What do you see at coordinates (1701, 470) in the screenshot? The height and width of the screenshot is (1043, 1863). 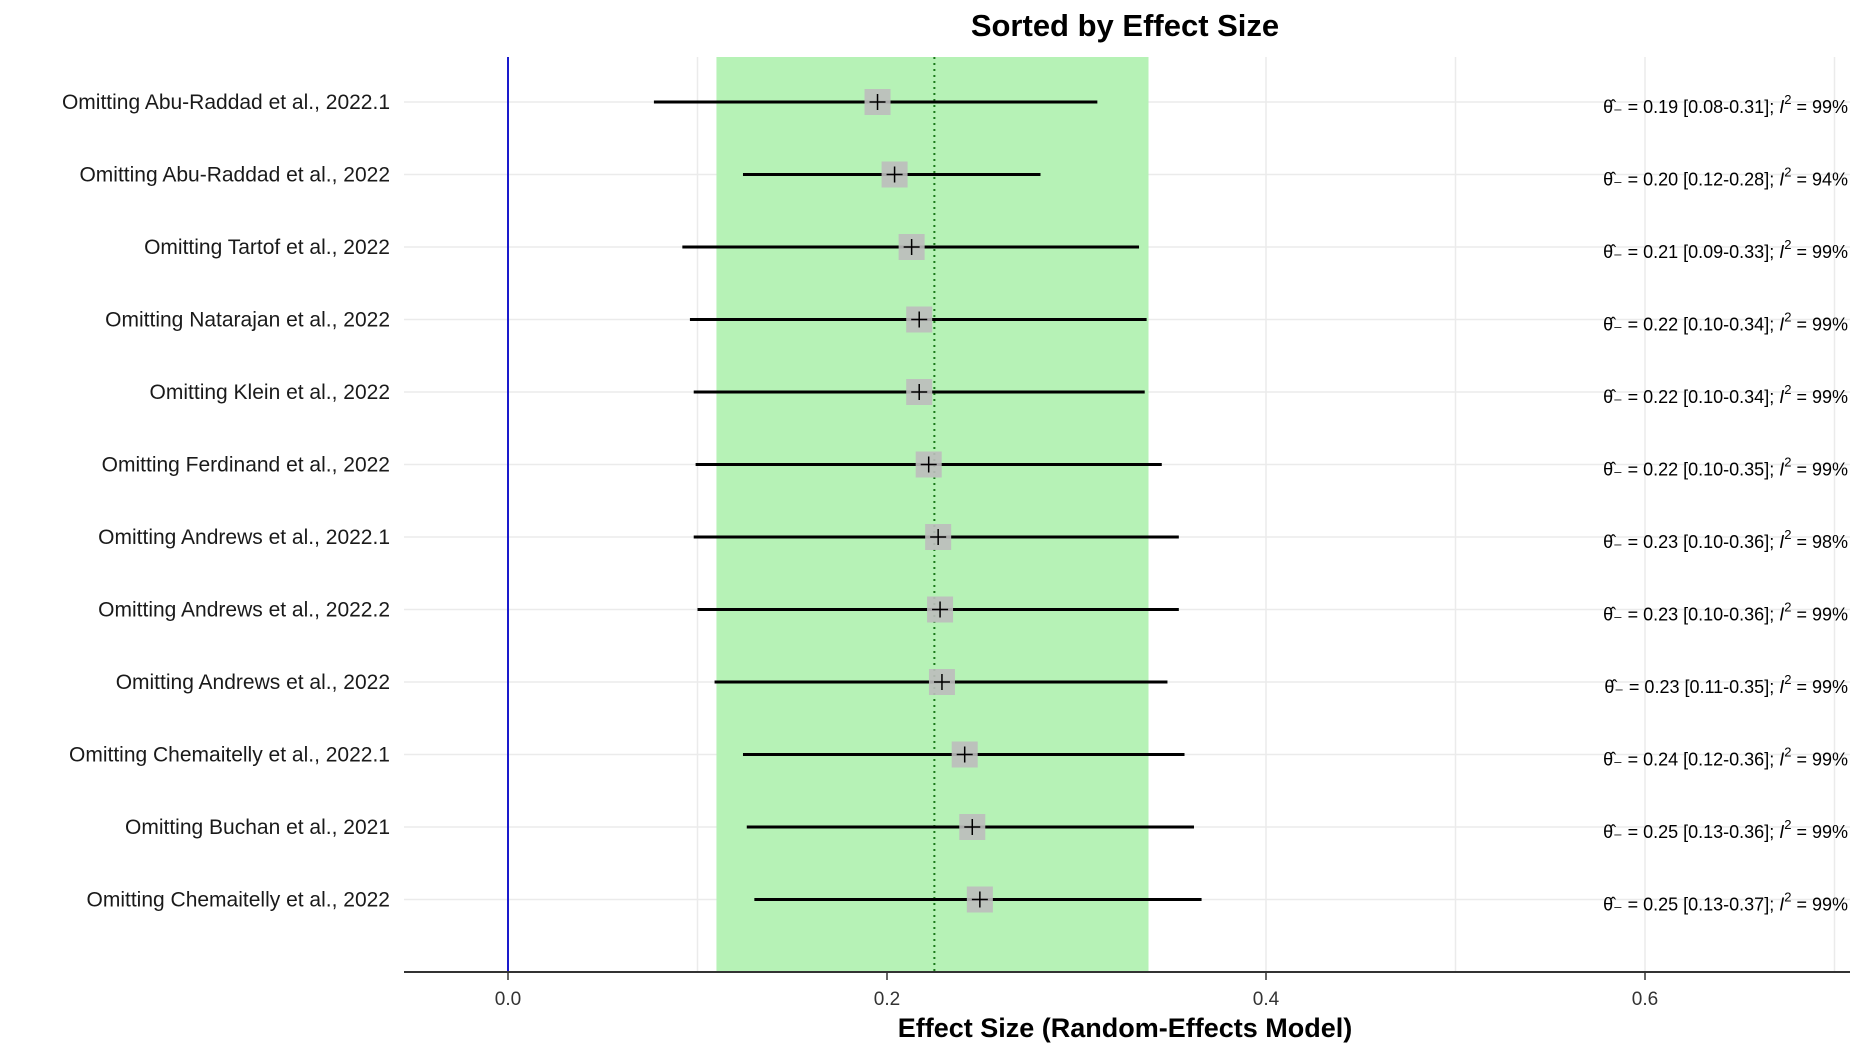 I see `estimate-value: = 0.22 [0.10-0.35];` at bounding box center [1701, 470].